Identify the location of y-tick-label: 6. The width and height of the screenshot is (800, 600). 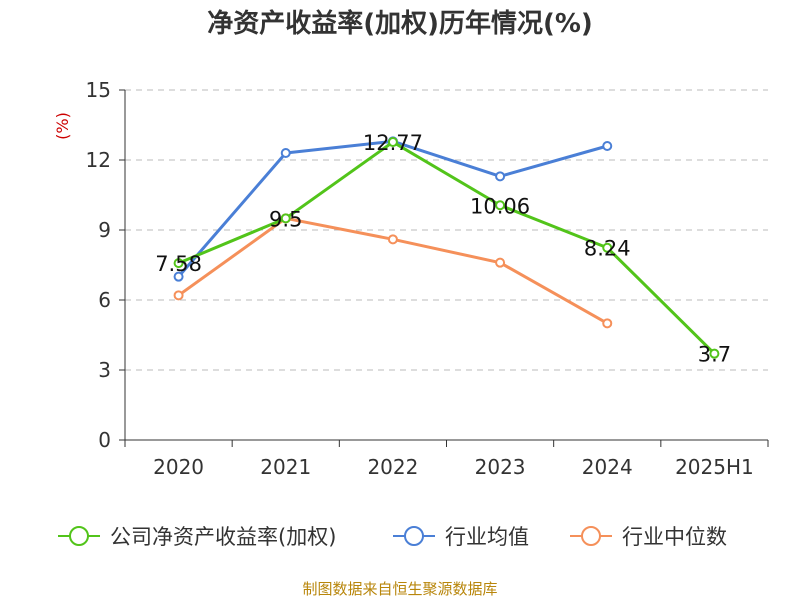
(104, 300).